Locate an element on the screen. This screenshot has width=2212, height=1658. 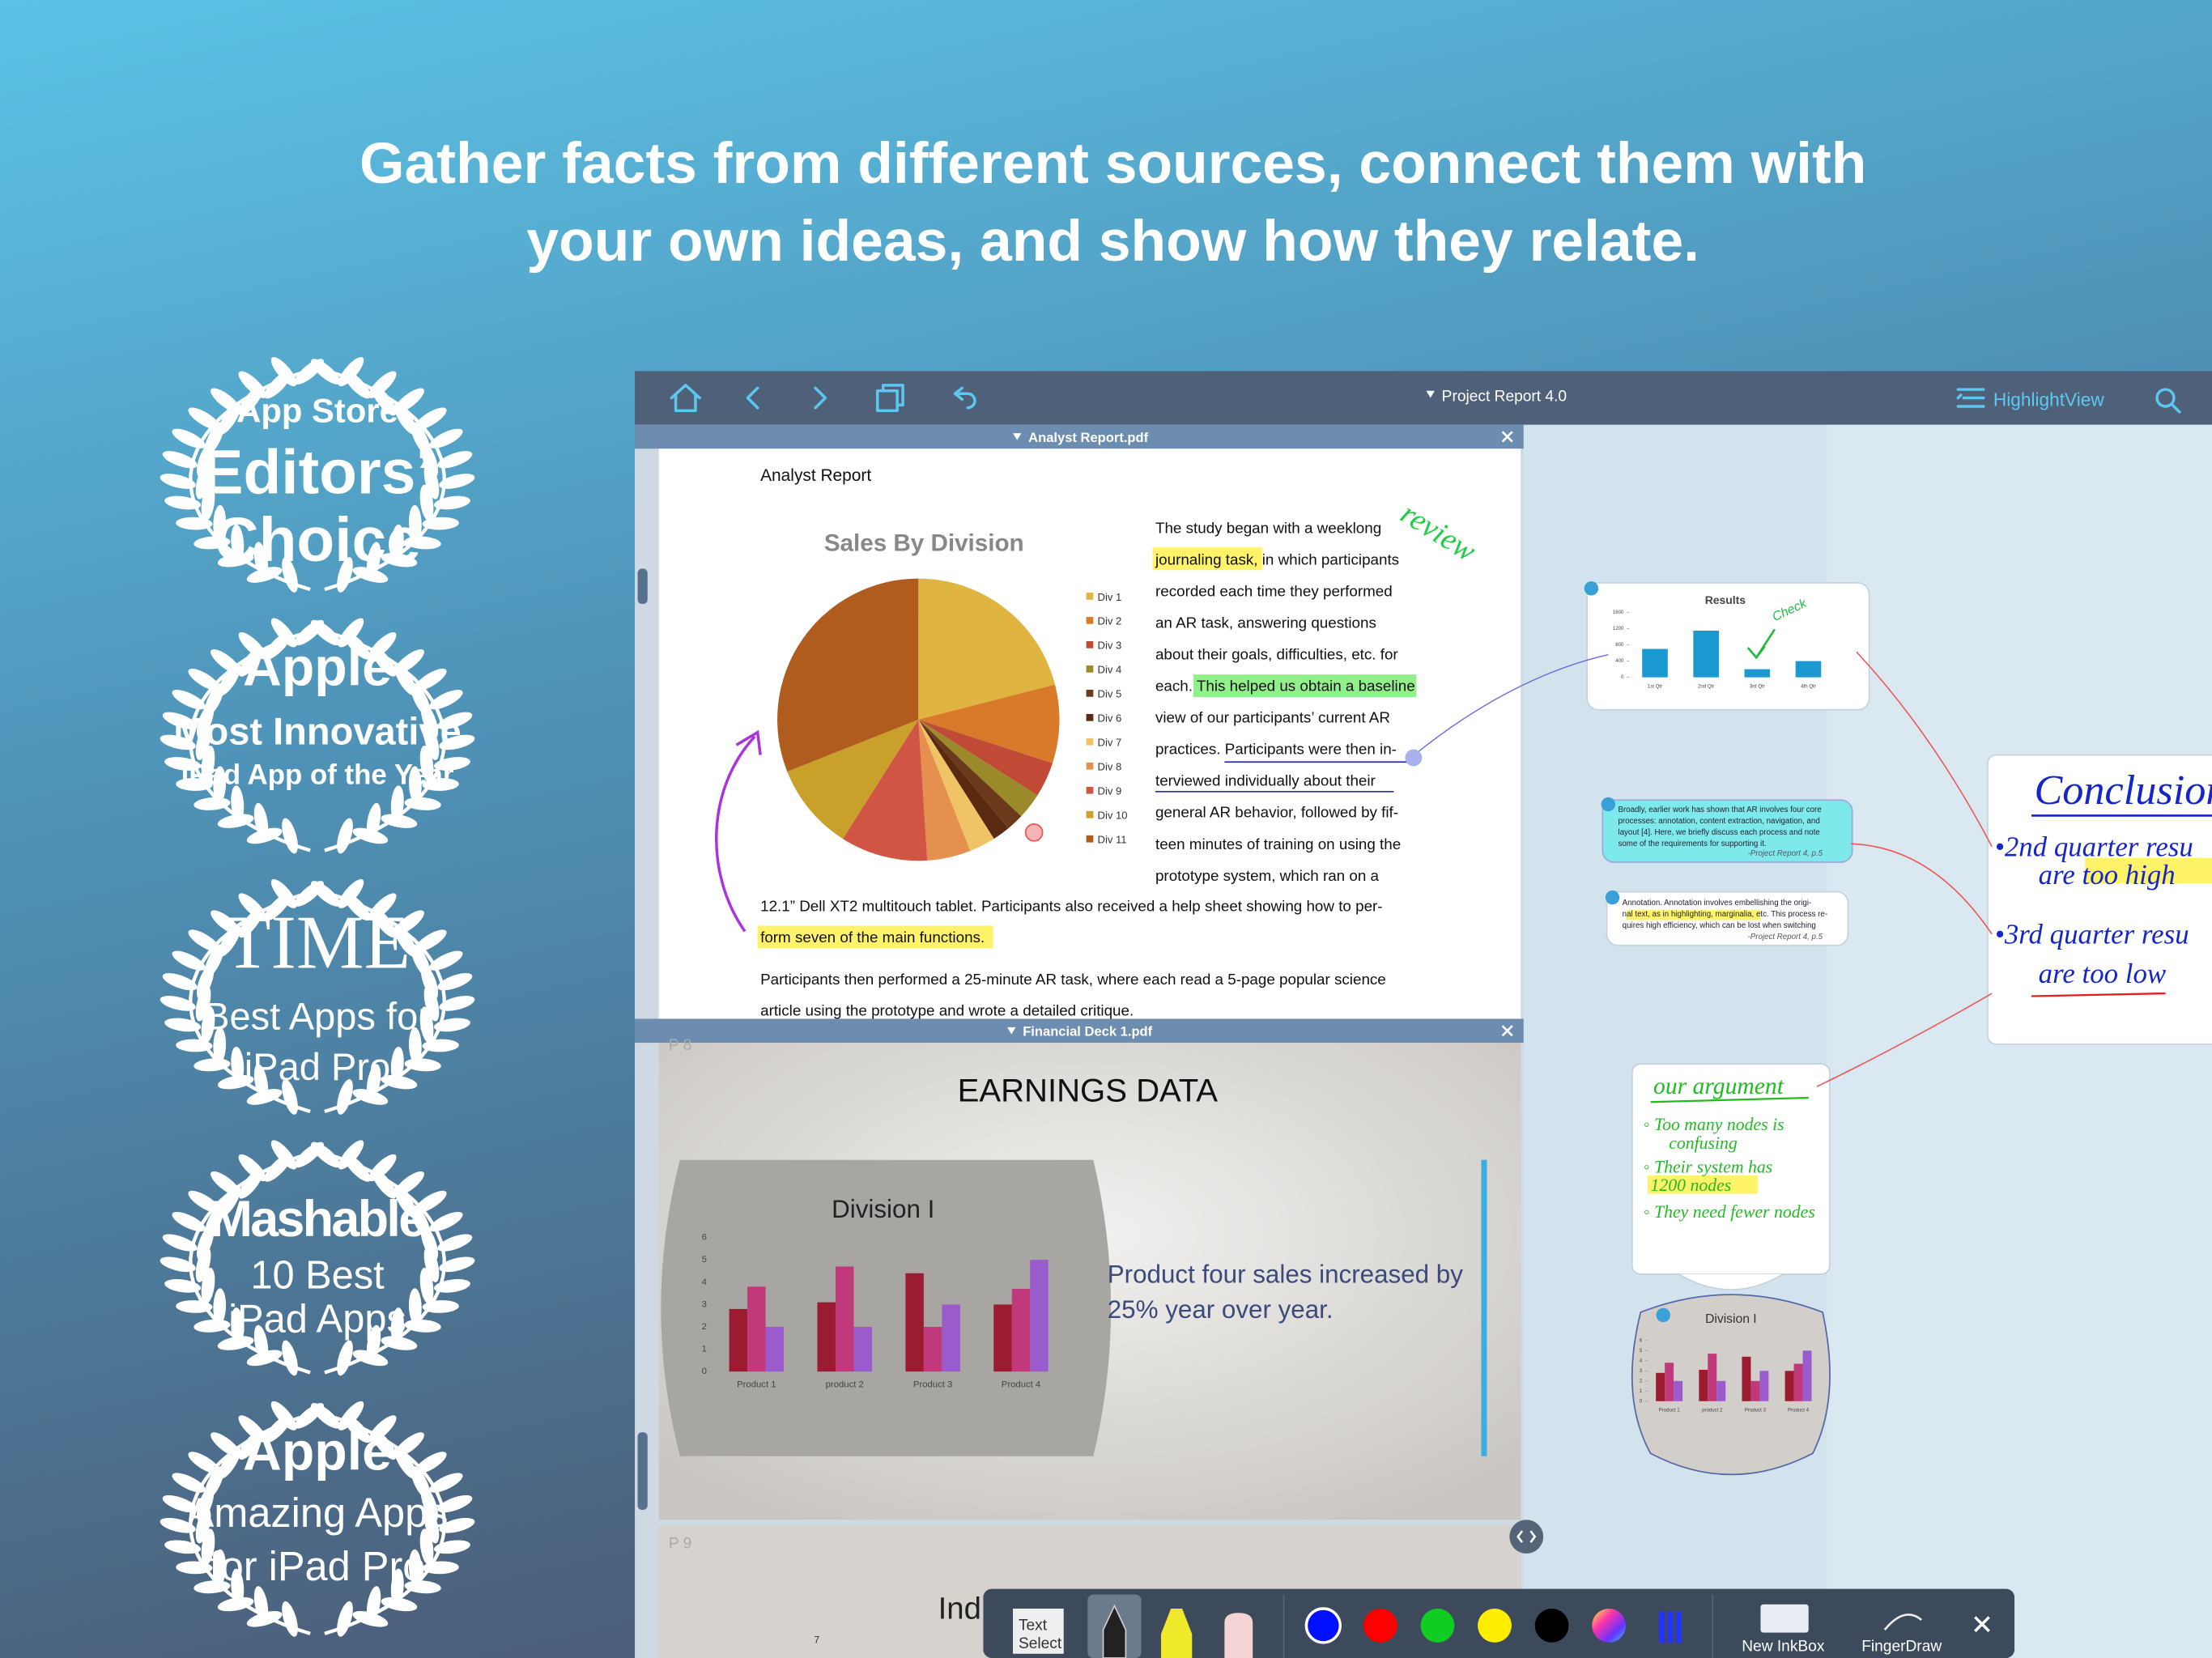
fingerdraw-button: FingerDraw is located at coordinates (1901, 1647).